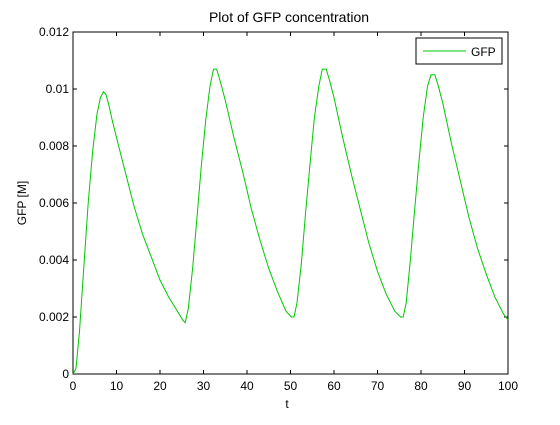  Describe the element at coordinates (117, 386) in the screenshot. I see `x-tick-label: 10` at that location.